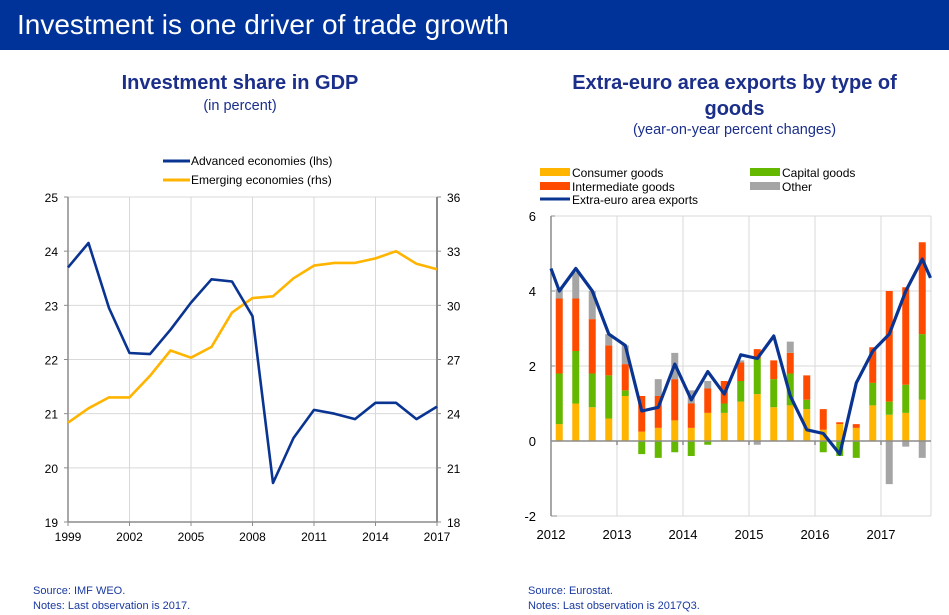 The image size is (949, 615). Describe the element at coordinates (454, 361) in the screenshot. I see `y-right-tick-label: 27` at that location.